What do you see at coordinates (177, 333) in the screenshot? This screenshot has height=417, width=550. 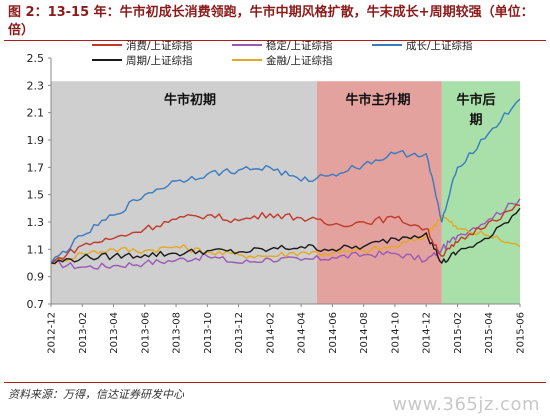 I see `x-tick-label: 2013-08` at bounding box center [177, 333].